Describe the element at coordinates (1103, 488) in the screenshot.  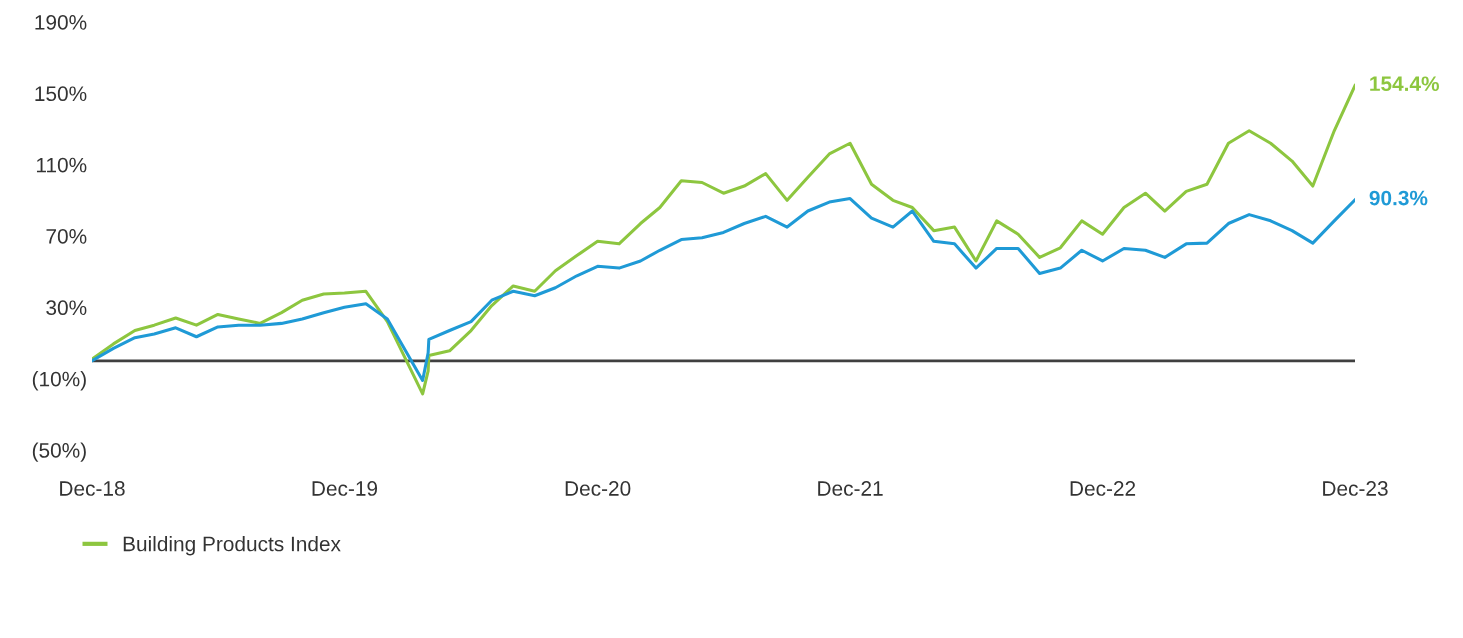
I see `x-tick-label: Dec-22` at that location.